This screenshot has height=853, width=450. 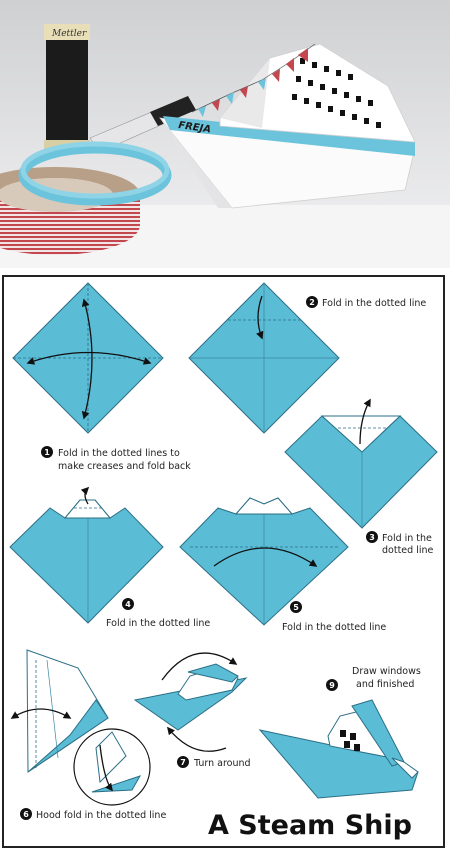 What do you see at coordinates (372, 537) in the screenshot?
I see `step-3-number: 3` at bounding box center [372, 537].